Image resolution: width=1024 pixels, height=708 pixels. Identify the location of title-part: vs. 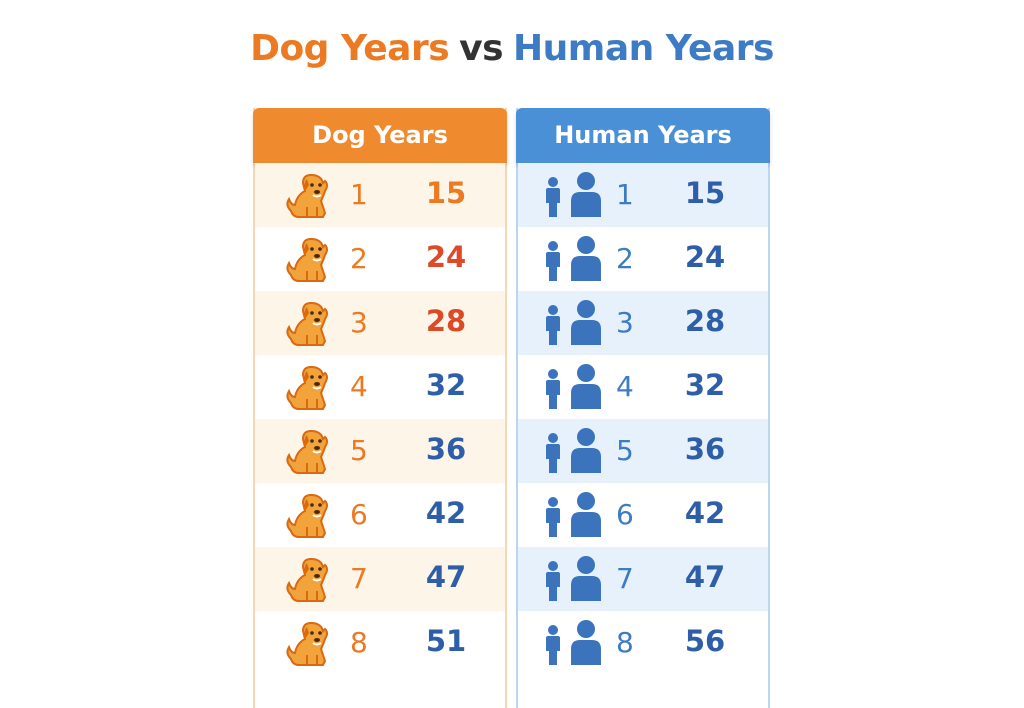
(481, 48).